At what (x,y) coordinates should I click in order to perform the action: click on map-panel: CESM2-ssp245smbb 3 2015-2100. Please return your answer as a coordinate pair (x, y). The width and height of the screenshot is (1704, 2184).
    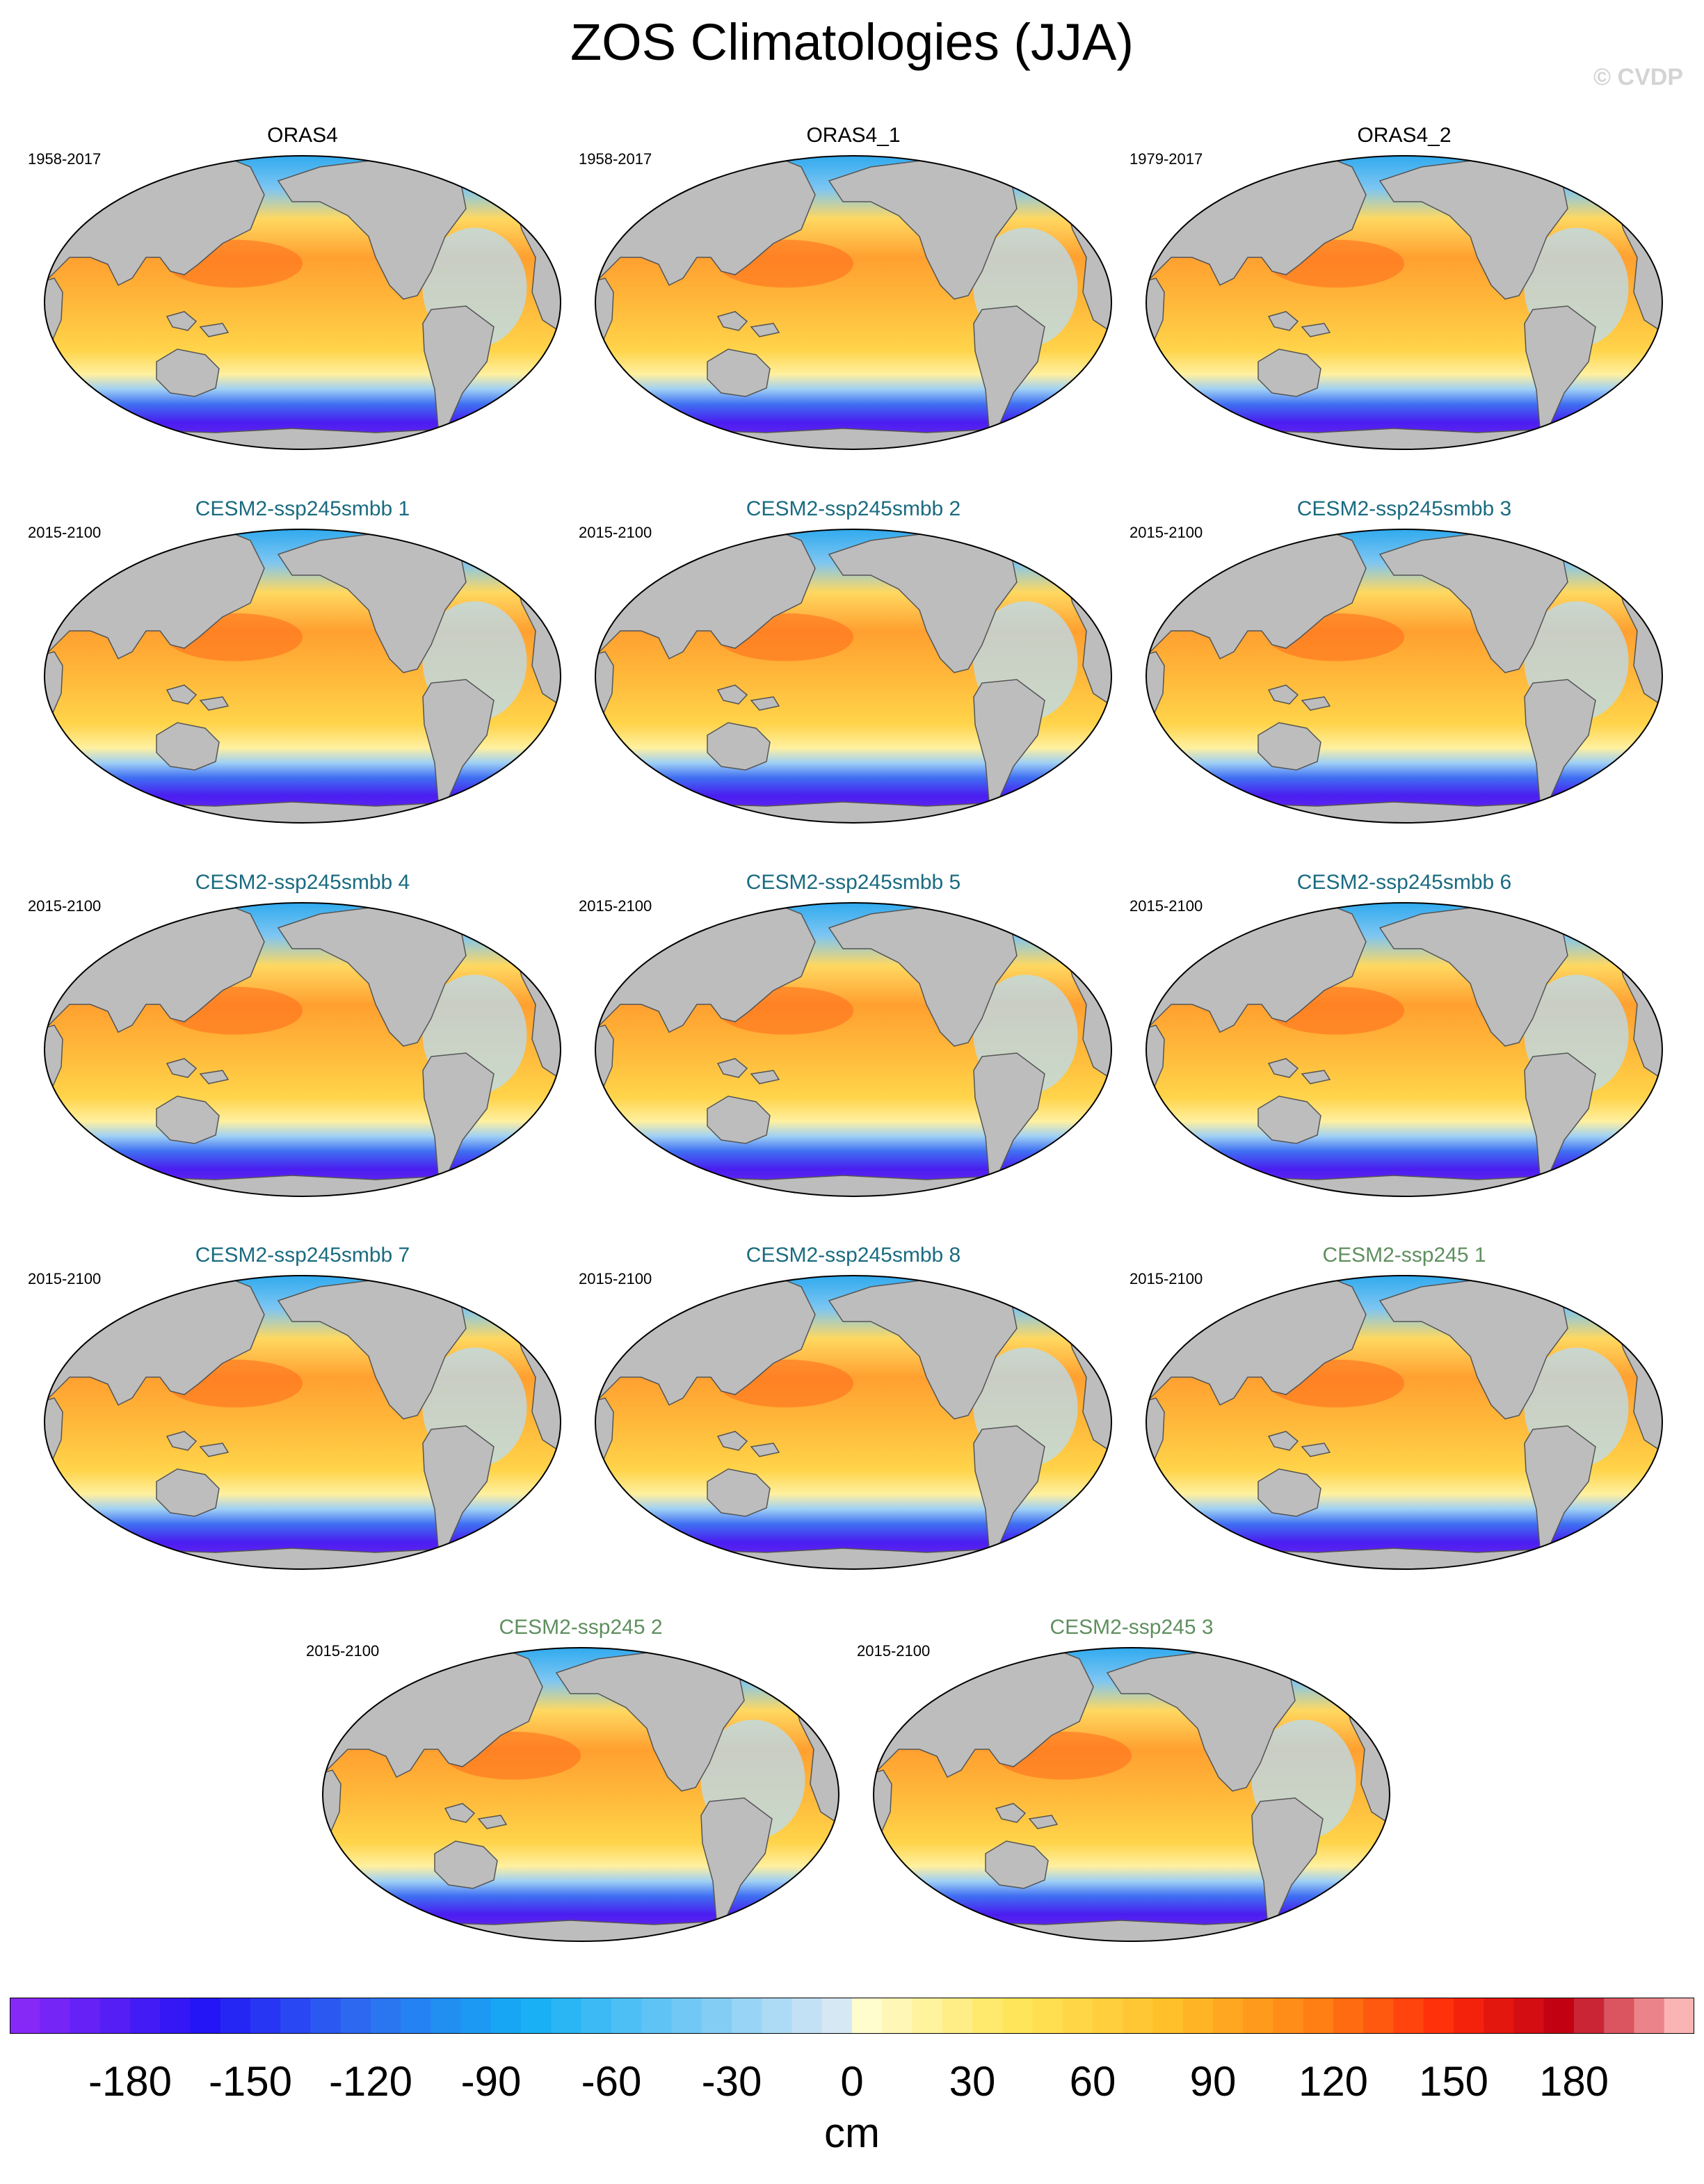
    Looking at the image, I should click on (1405, 671).